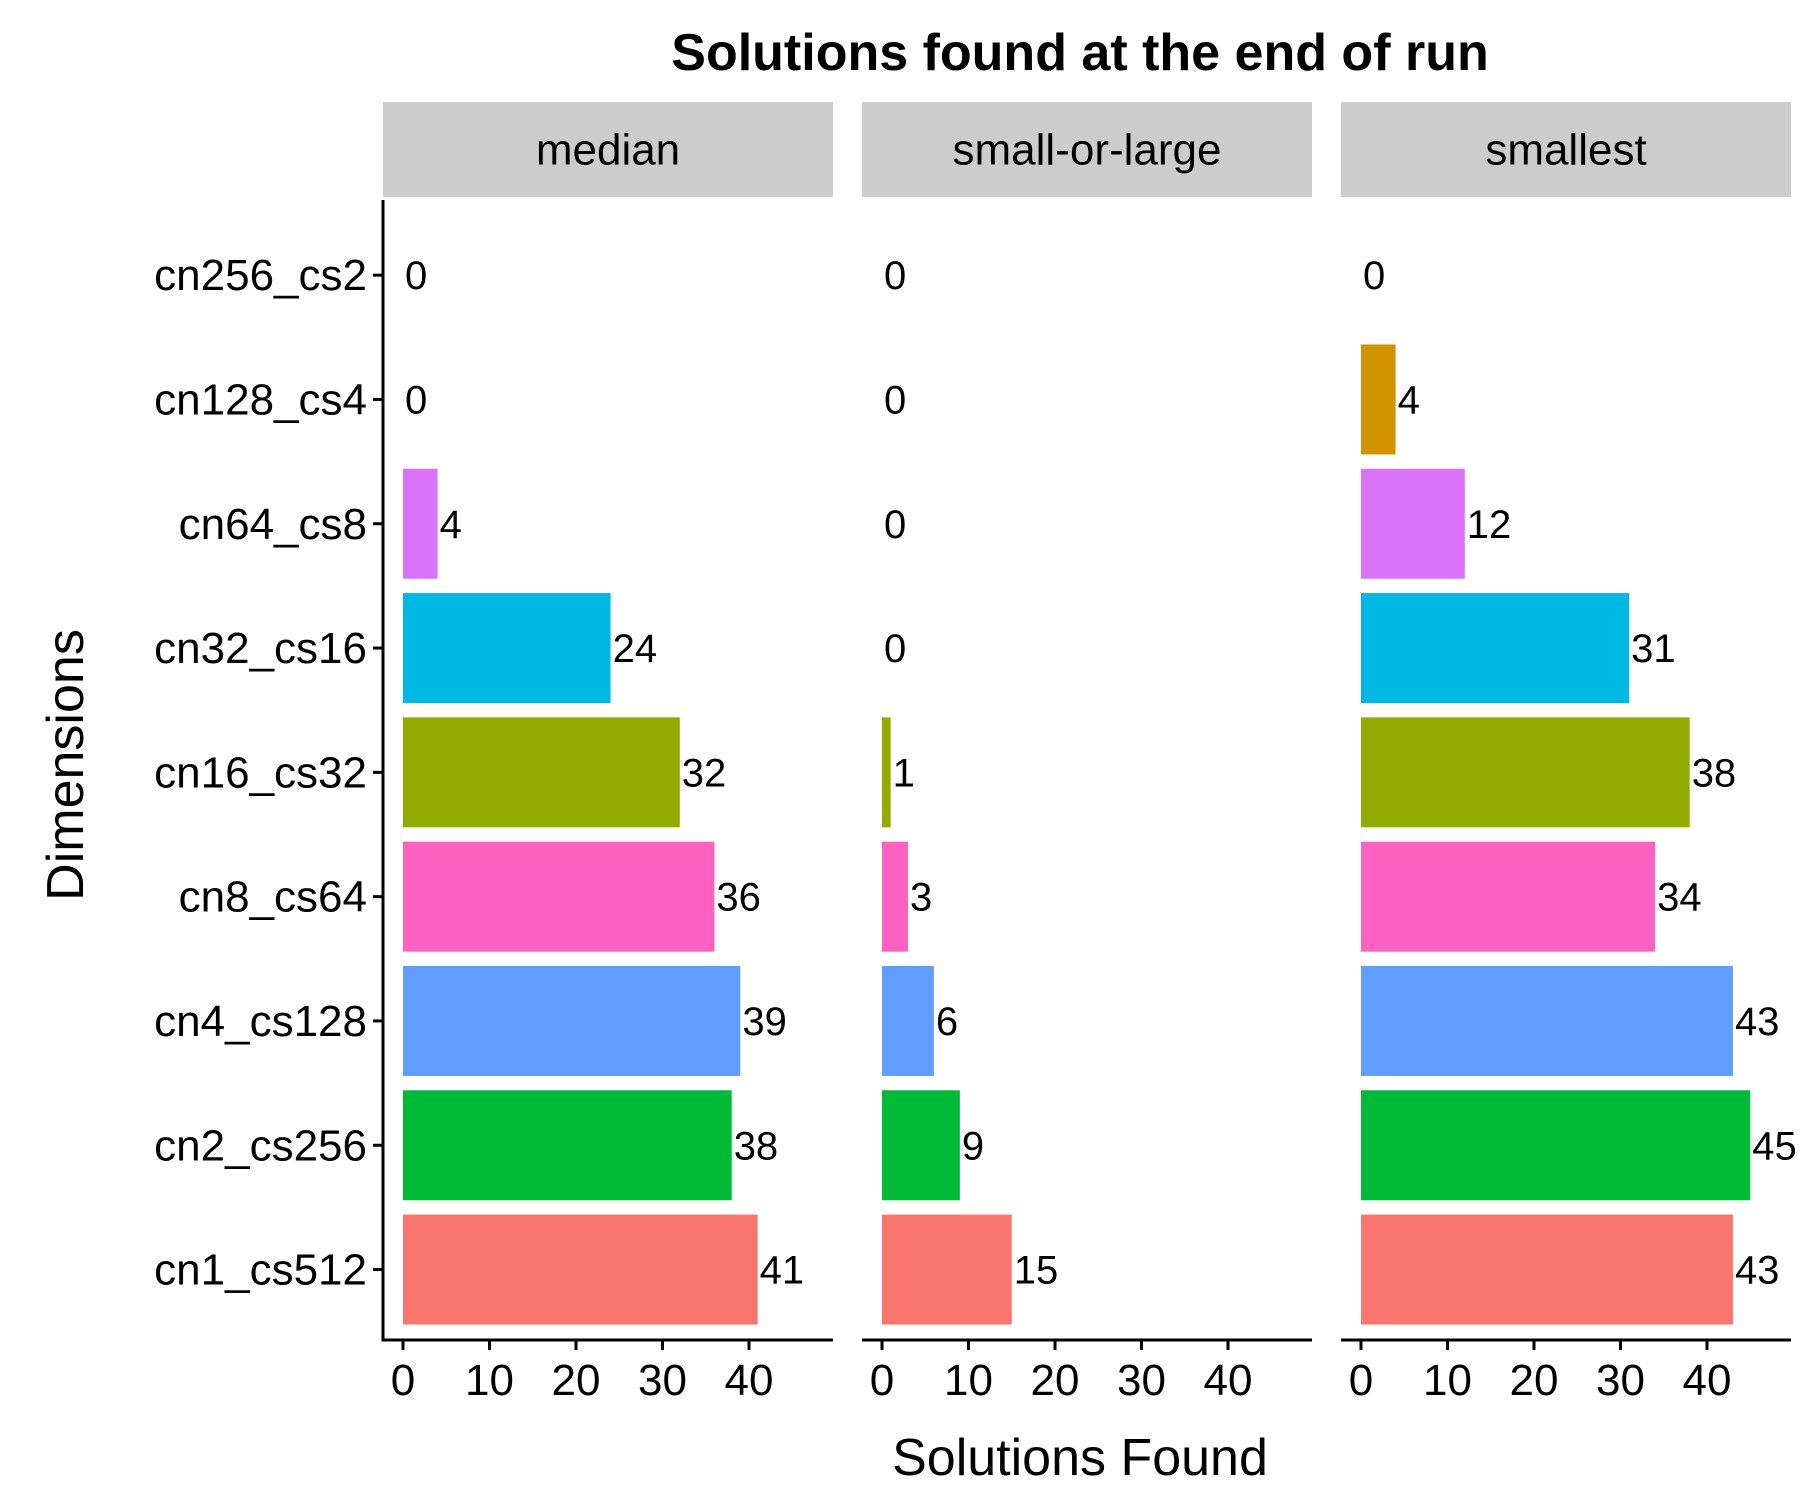 This screenshot has width=1800, height=1505. What do you see at coordinates (260, 399) in the screenshot?
I see `y-category-label: cn128_cs4` at bounding box center [260, 399].